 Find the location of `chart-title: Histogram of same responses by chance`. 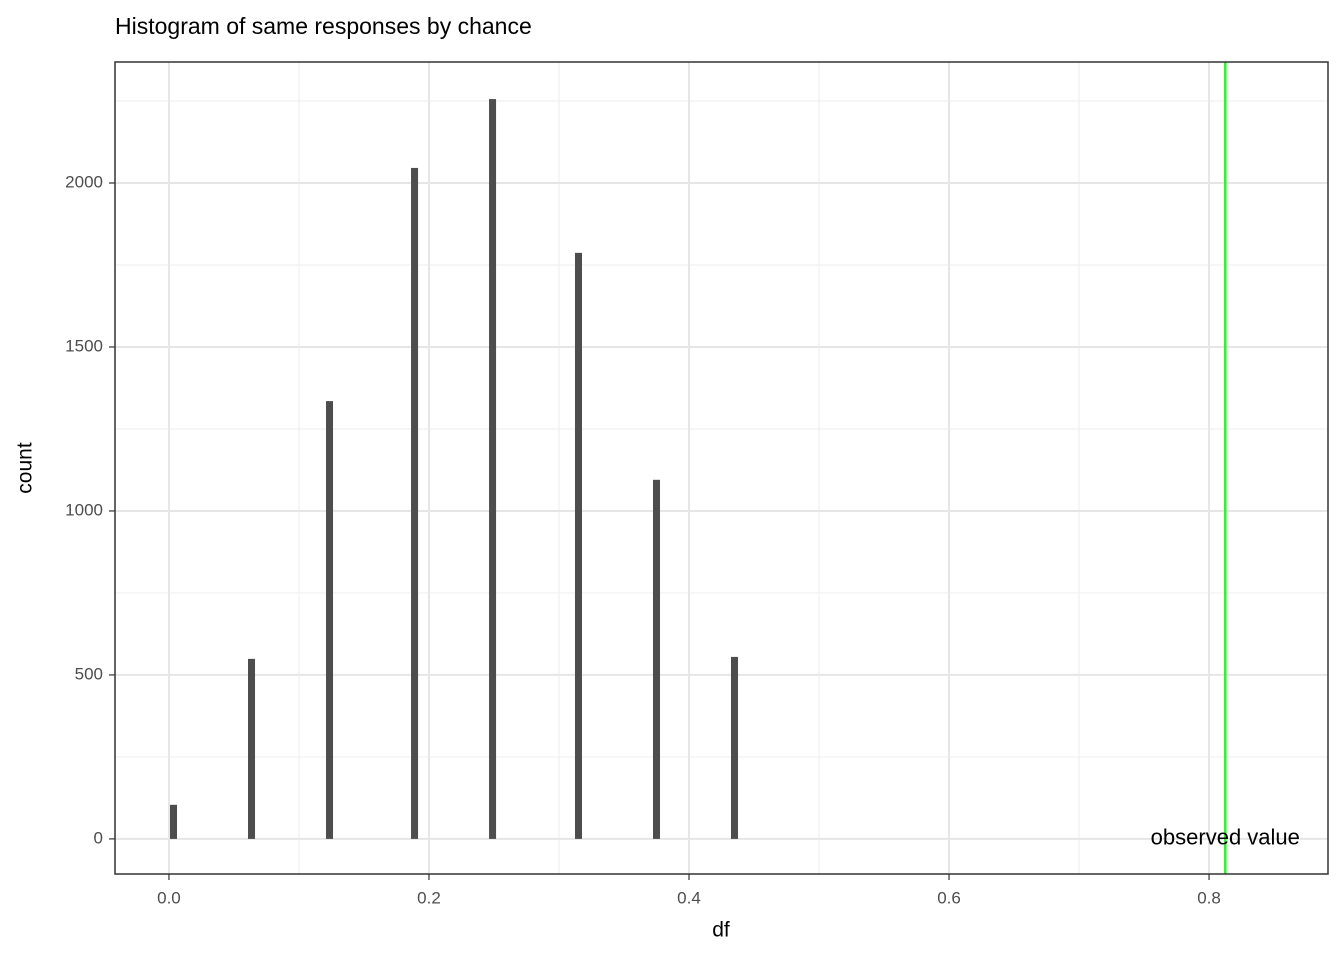

chart-title: Histogram of same responses by chance is located at coordinates (323, 26).